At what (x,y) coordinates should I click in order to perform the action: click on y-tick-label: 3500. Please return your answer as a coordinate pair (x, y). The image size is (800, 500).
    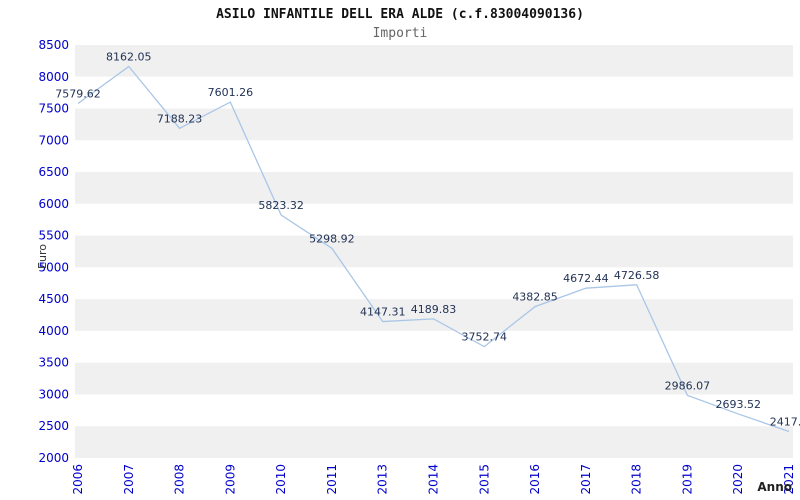
    Looking at the image, I should click on (53, 363).